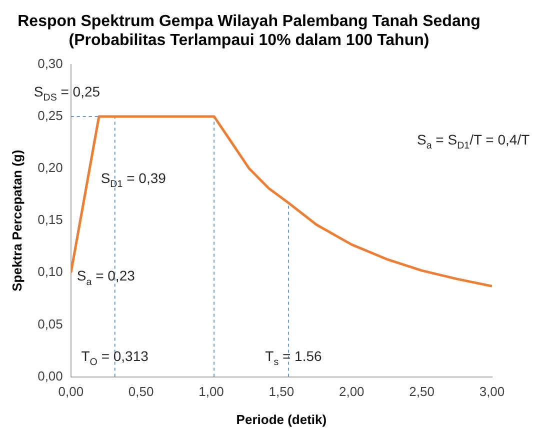 The image size is (542, 438). I want to click on x-tick-label: 2,00, so click(351, 392).